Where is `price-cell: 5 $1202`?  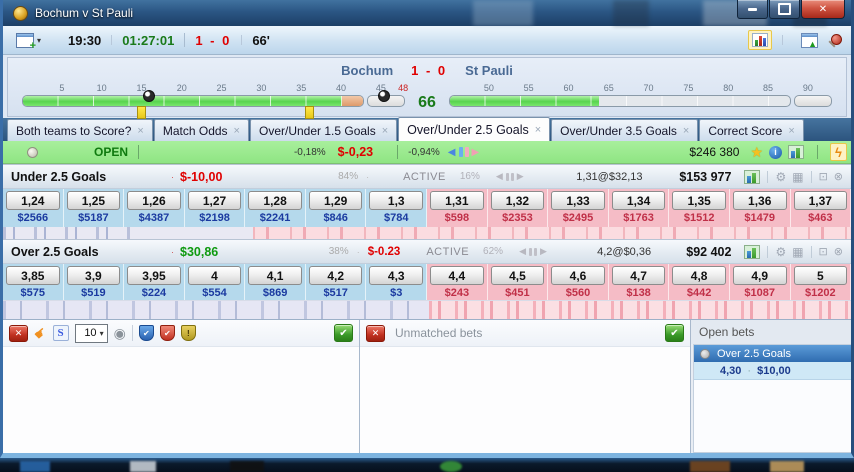 price-cell: 5 $1202 is located at coordinates (821, 282).